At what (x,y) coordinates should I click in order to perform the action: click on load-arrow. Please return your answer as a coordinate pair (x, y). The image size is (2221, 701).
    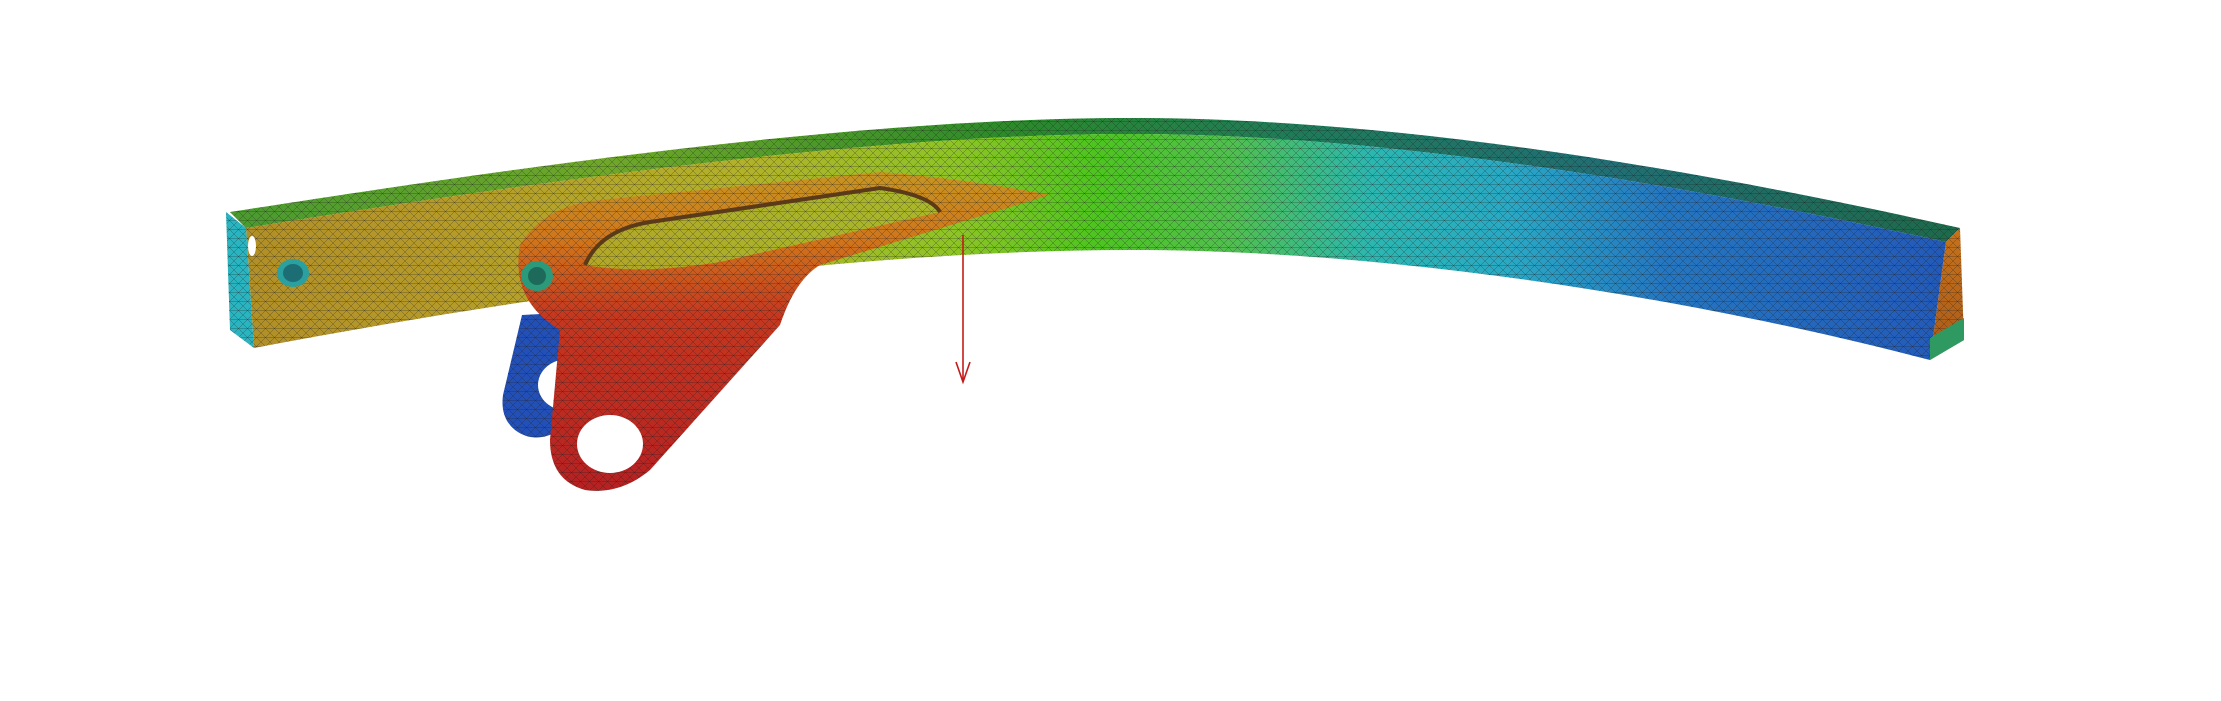
    Looking at the image, I should click on (963, 310).